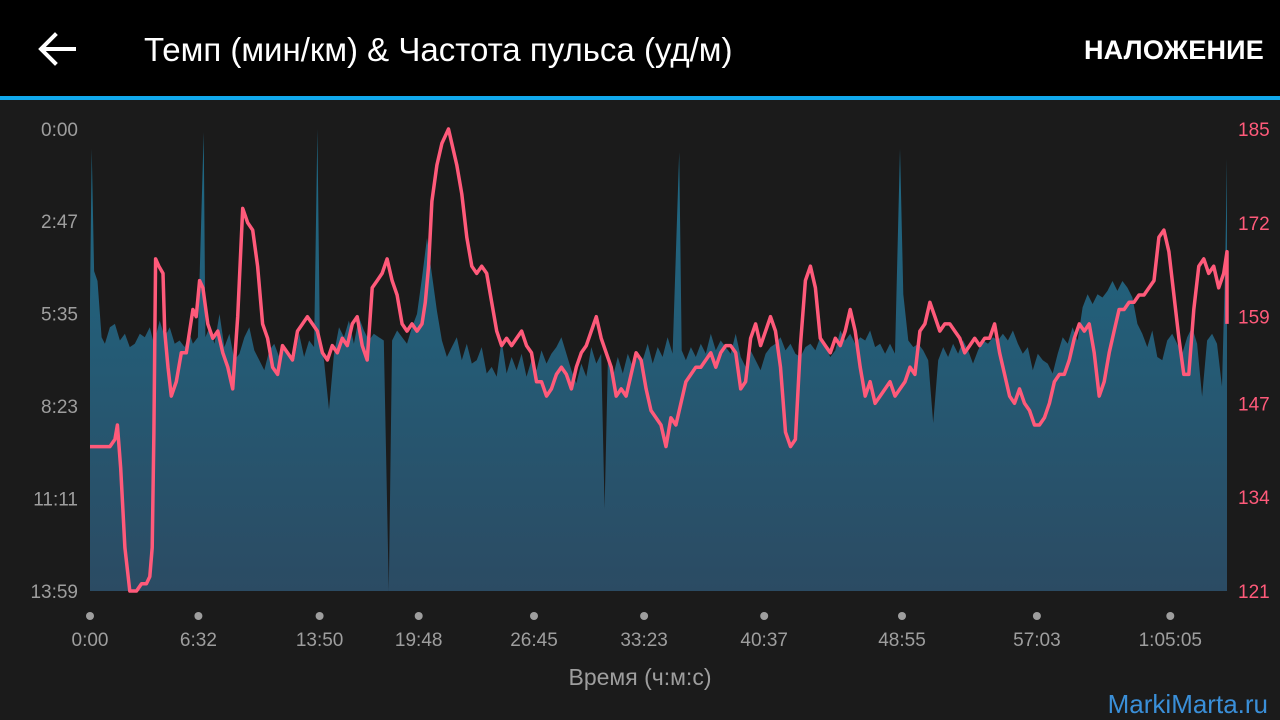 The height and width of the screenshot is (720, 1280). I want to click on back-button, so click(56, 49).